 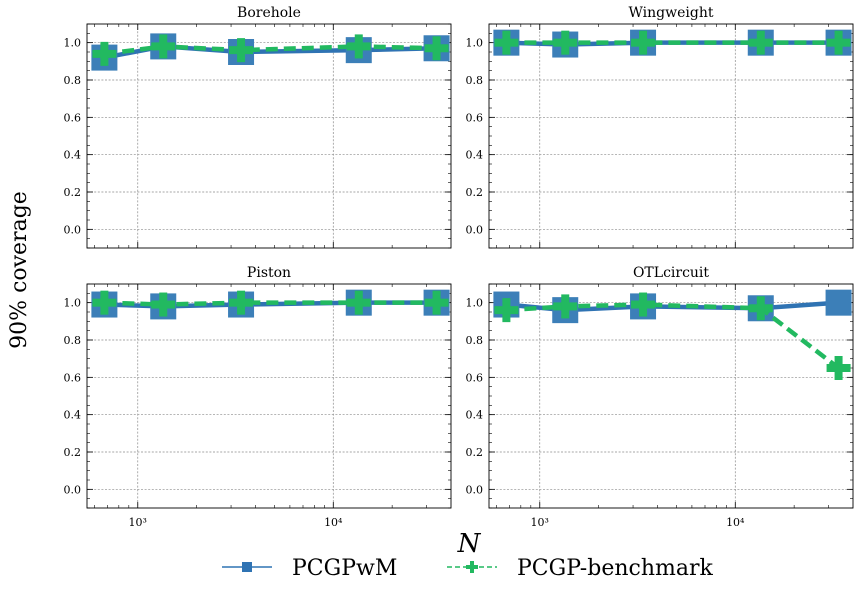 I want to click on plot-area-piston, so click(x=270, y=304).